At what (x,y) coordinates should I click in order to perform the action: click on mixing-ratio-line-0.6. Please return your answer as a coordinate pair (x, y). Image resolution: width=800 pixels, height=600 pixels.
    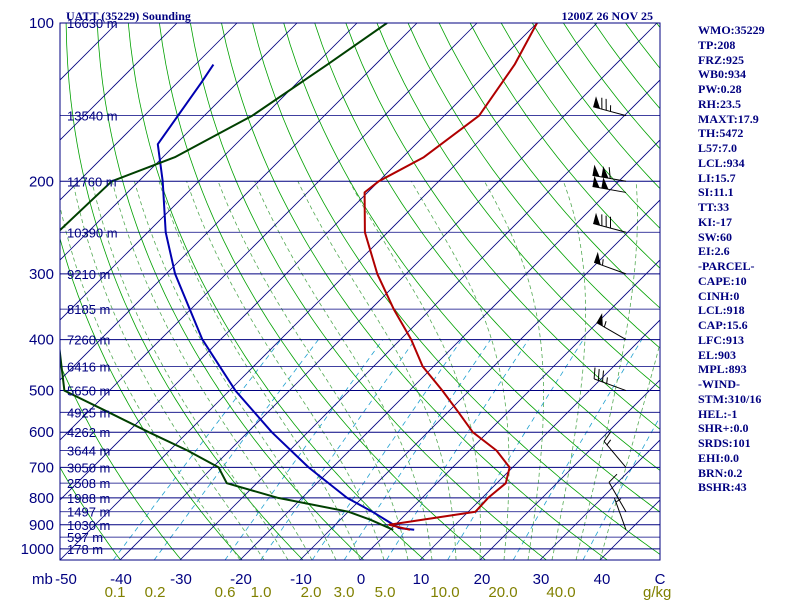
    Looking at the image, I should click on (304, 449).